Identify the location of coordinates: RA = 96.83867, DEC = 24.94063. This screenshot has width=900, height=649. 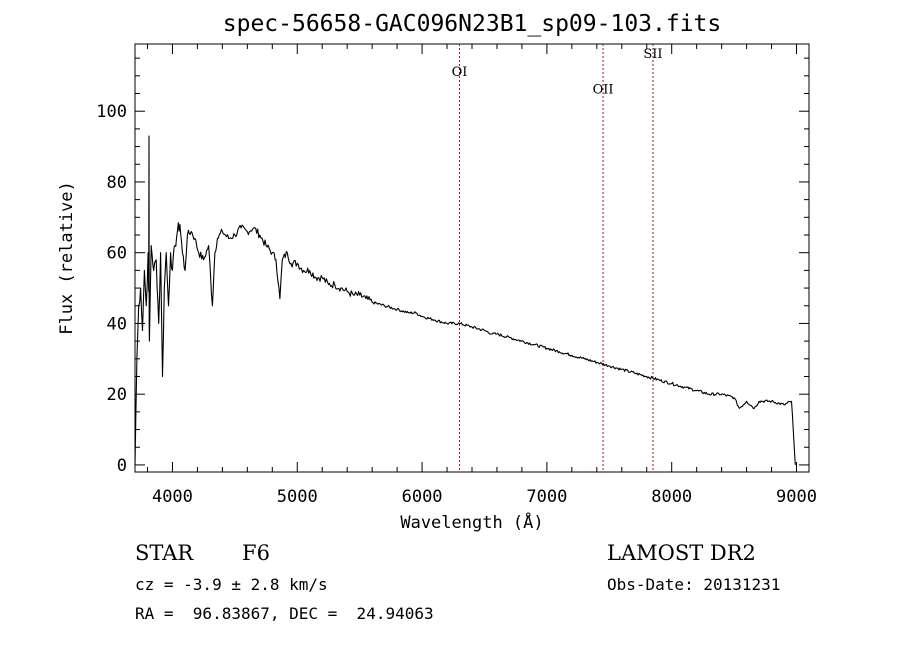
(284, 613).